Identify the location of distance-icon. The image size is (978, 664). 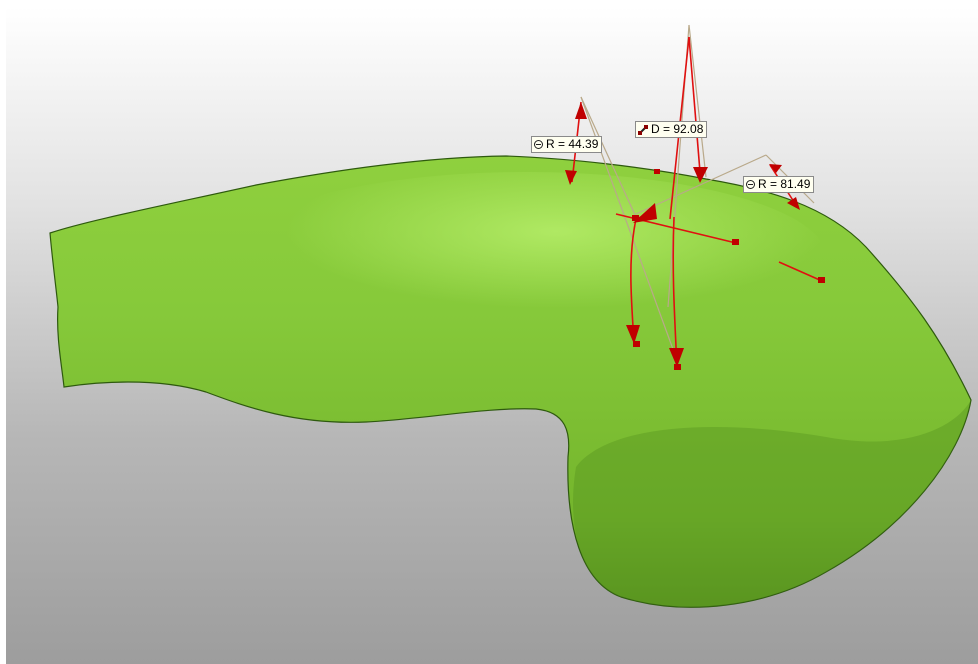
(643, 130).